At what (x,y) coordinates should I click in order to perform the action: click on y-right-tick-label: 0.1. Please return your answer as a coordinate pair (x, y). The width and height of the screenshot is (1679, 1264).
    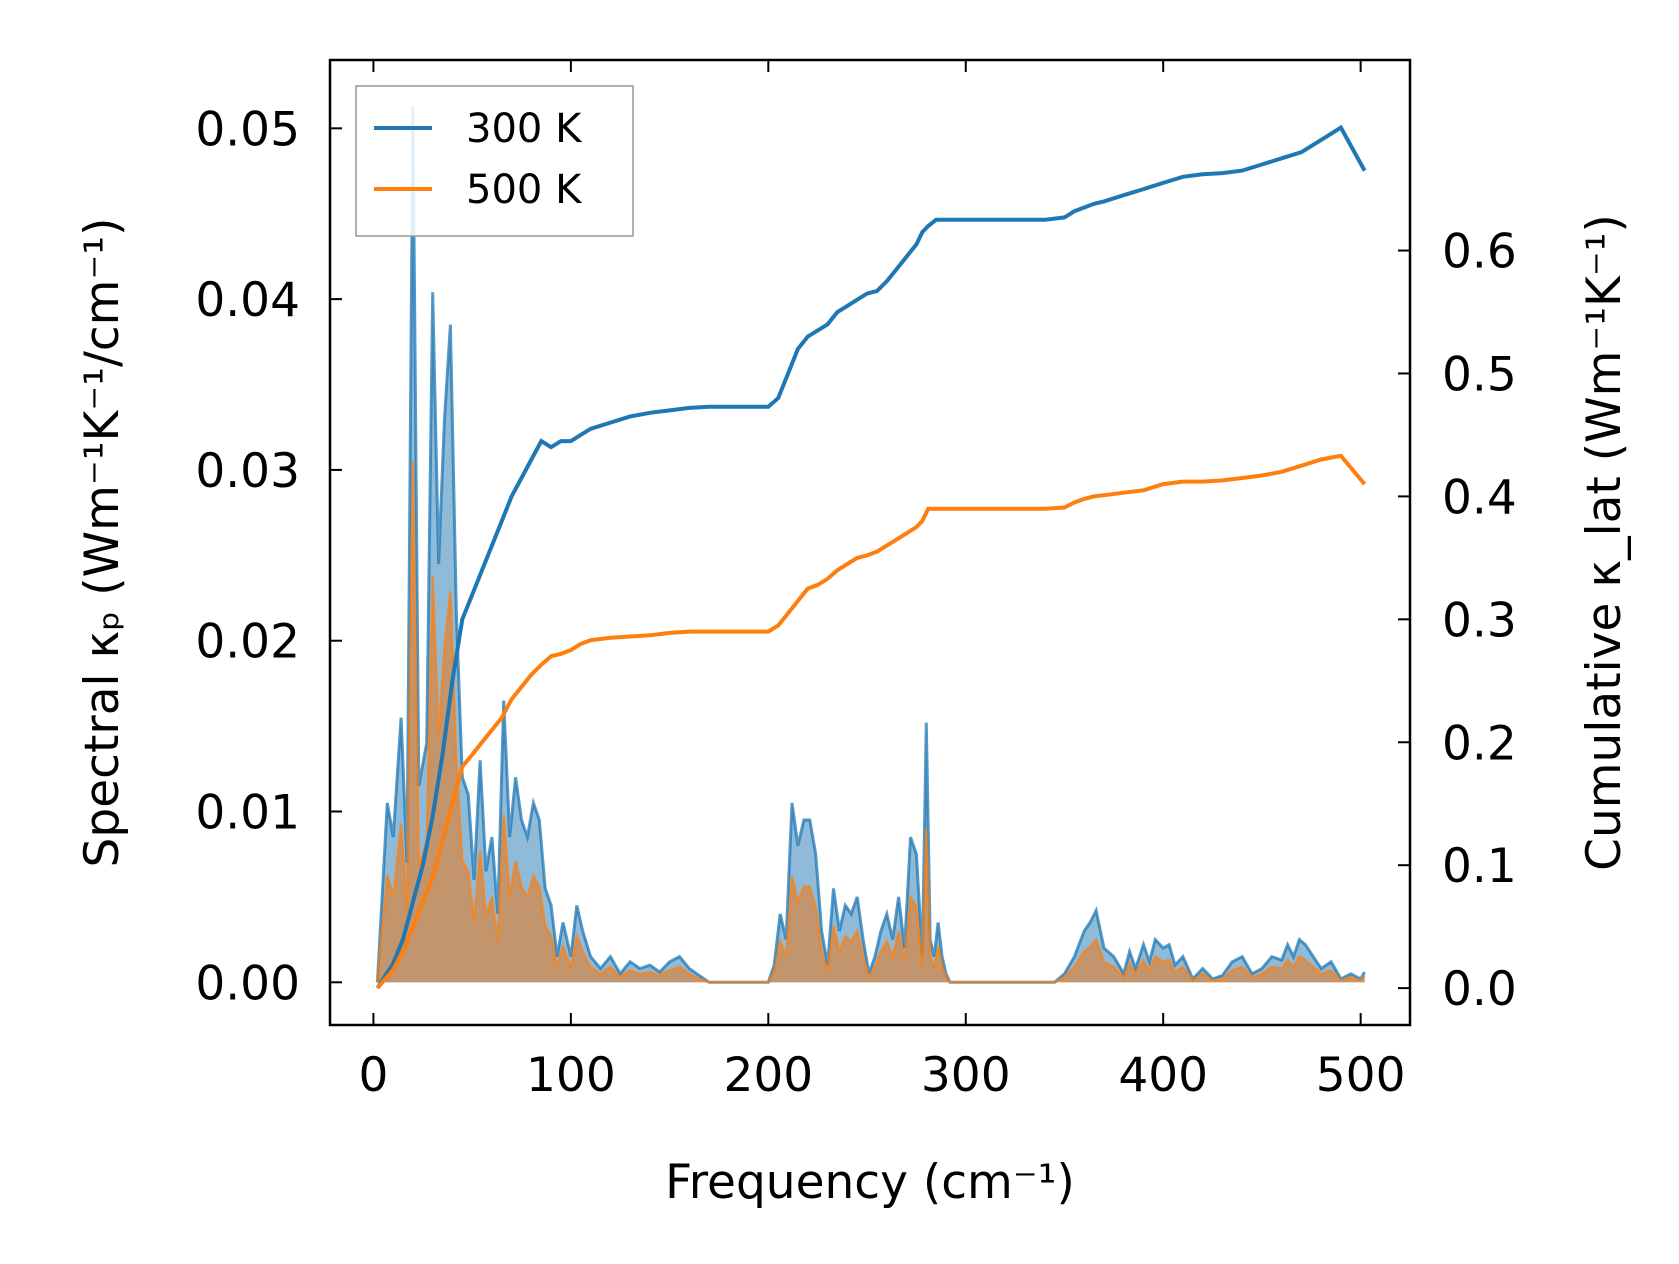
    Looking at the image, I should click on (1479, 866).